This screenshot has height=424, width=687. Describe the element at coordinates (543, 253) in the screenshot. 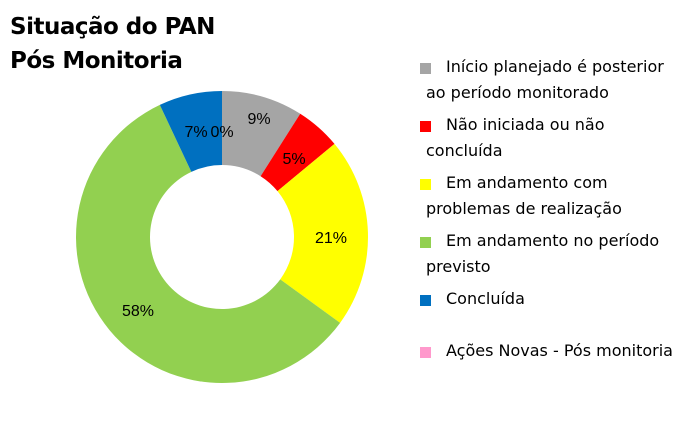

I see `legend-label: Em andamento no período previsto` at that location.